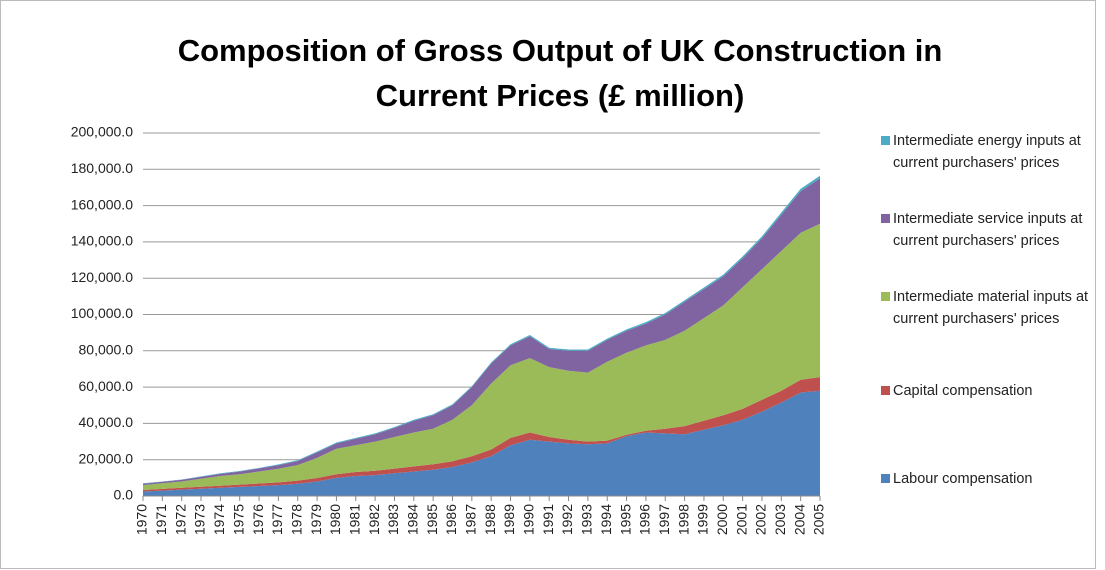 The image size is (1105, 570). What do you see at coordinates (587, 519) in the screenshot?
I see `x-tick-label: 1993` at bounding box center [587, 519].